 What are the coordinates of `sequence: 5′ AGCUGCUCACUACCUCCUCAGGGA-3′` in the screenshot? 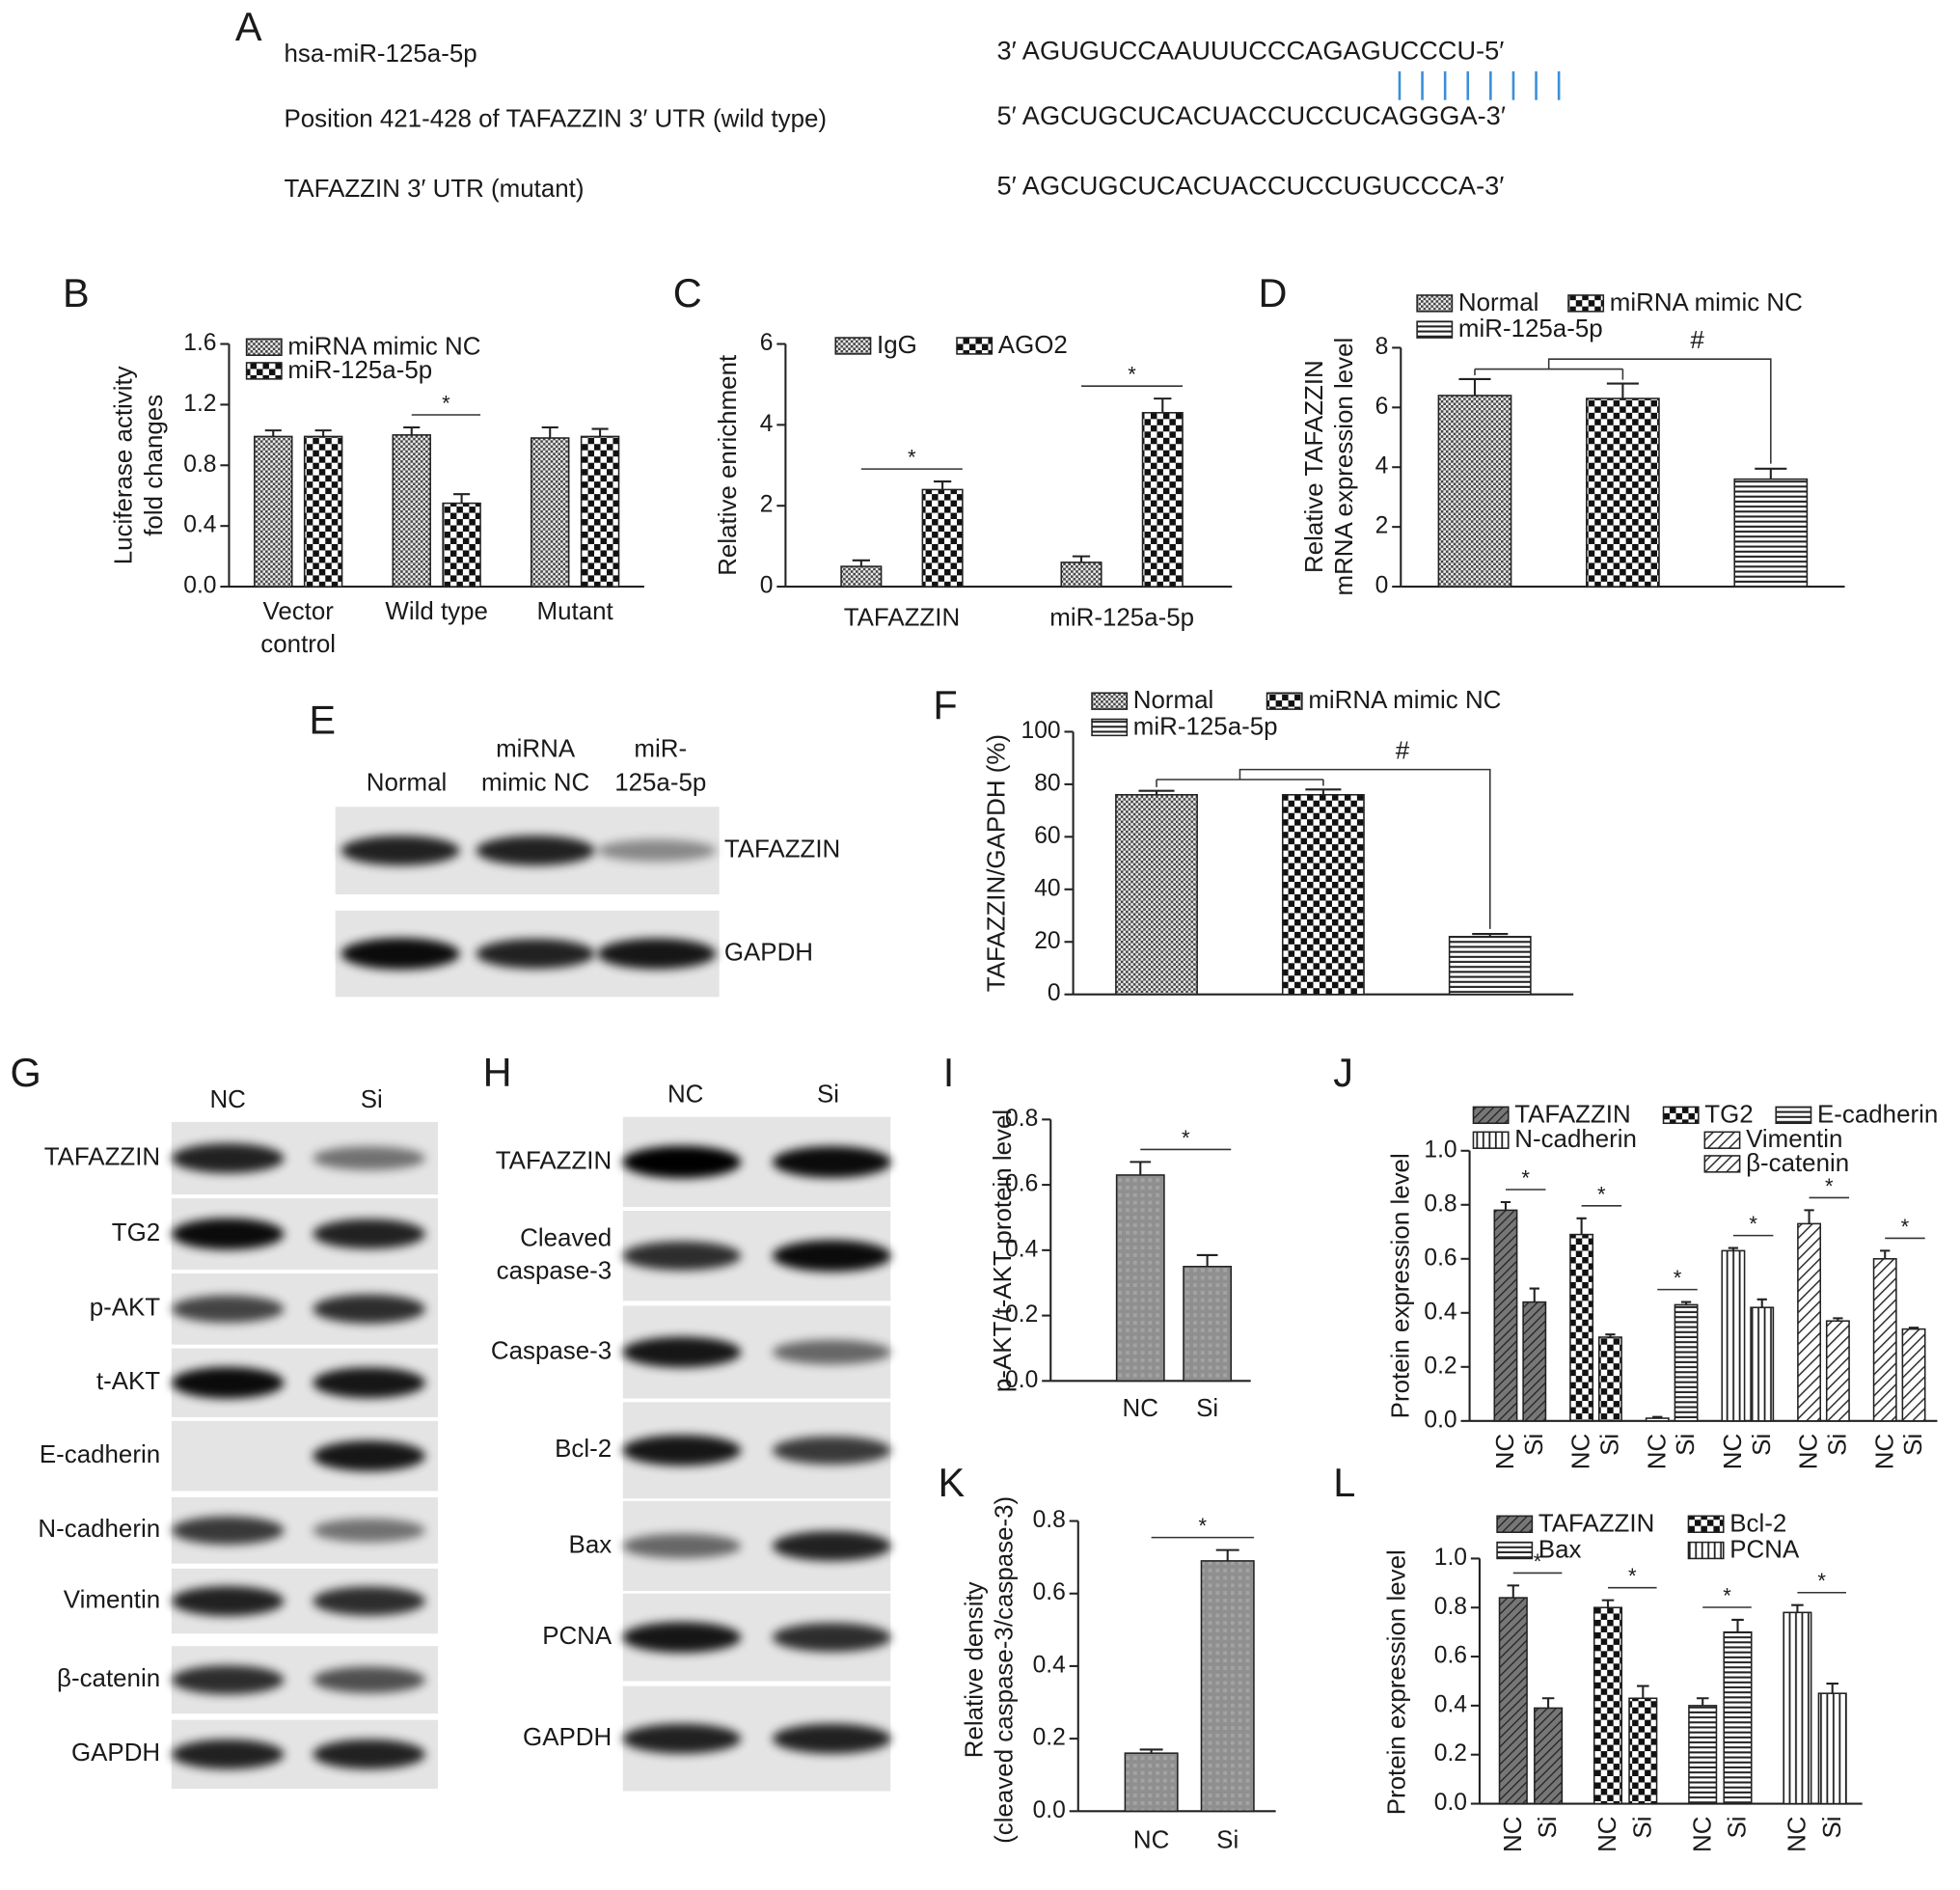 It's located at (1251, 115).